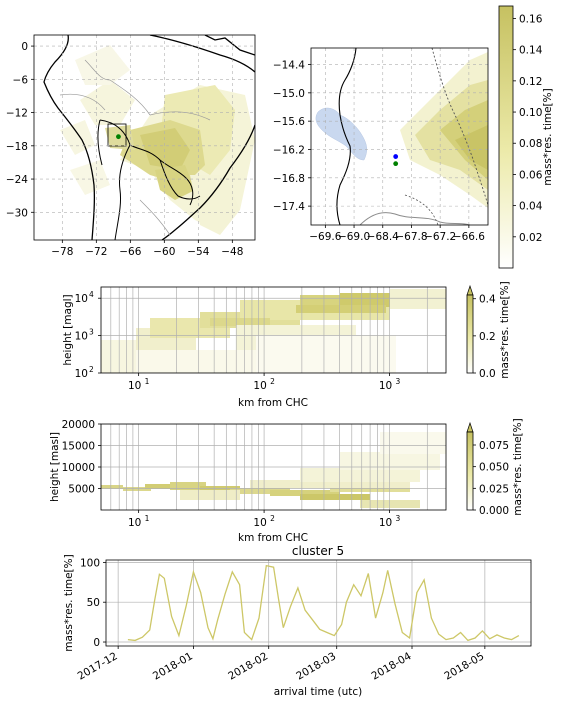 The height and width of the screenshot is (703, 562). What do you see at coordinates (464, 666) in the screenshot?
I see `timeseries-xtick-label: 2018-05` at bounding box center [464, 666].